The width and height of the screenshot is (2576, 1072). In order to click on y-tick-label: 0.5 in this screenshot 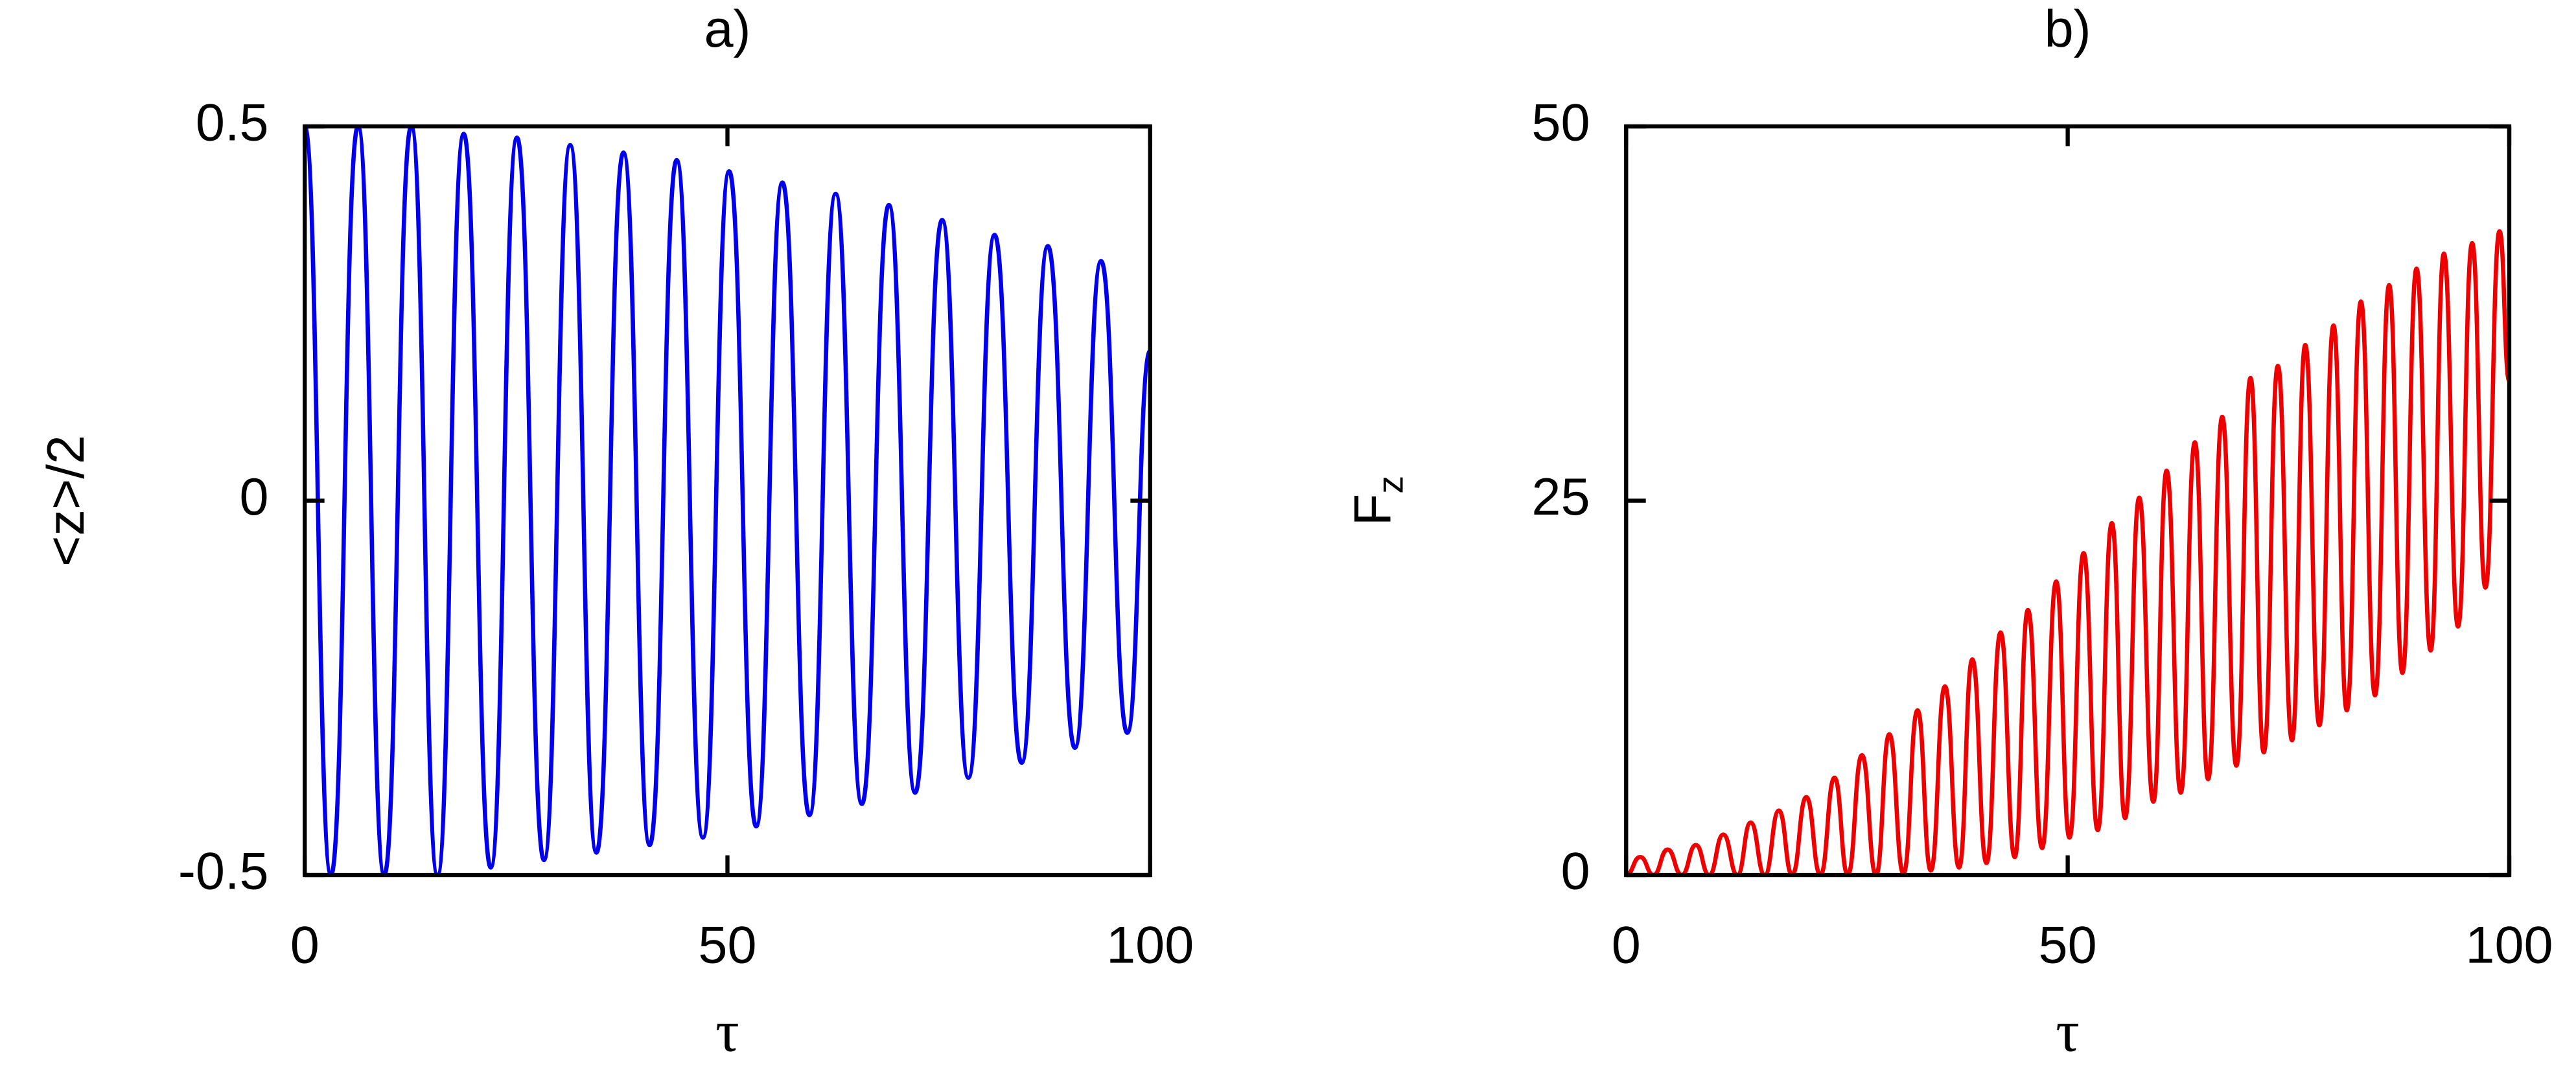, I will do `click(233, 123)`.